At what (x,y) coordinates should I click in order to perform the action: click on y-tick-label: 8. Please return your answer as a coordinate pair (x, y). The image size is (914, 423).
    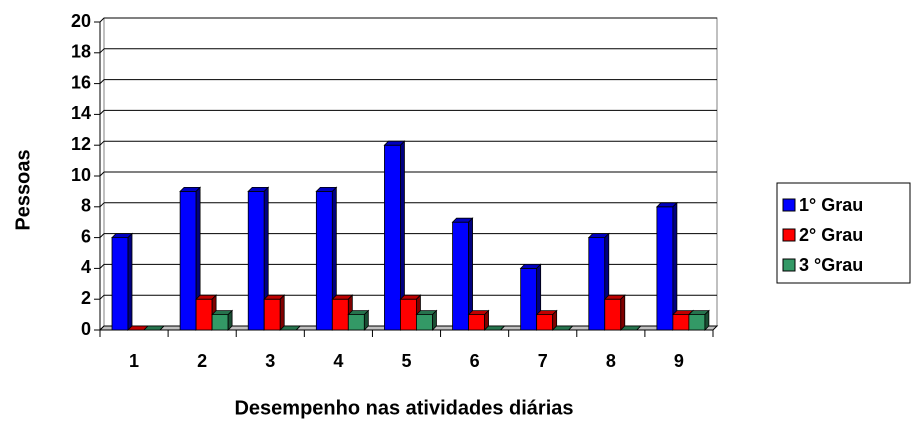
    Looking at the image, I should click on (86, 206).